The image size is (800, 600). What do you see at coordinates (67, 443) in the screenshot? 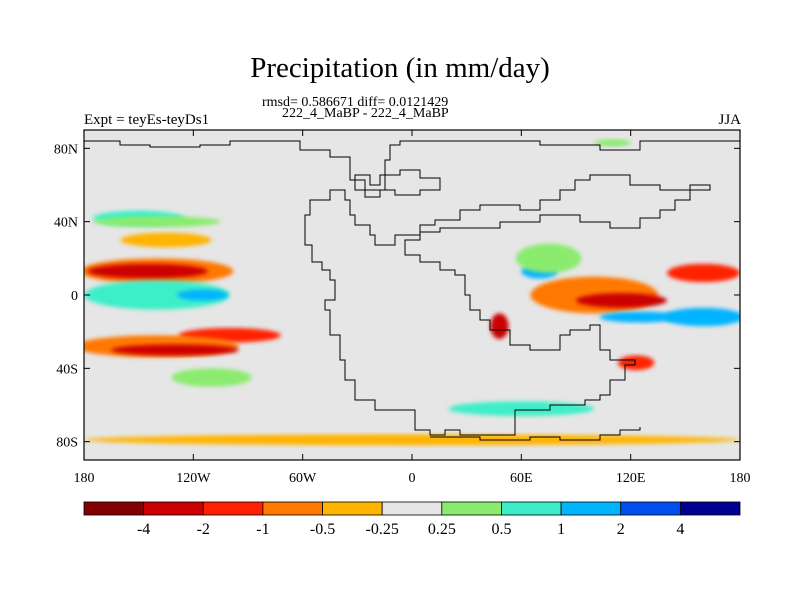
I see `y-tick-label: 80S` at bounding box center [67, 443].